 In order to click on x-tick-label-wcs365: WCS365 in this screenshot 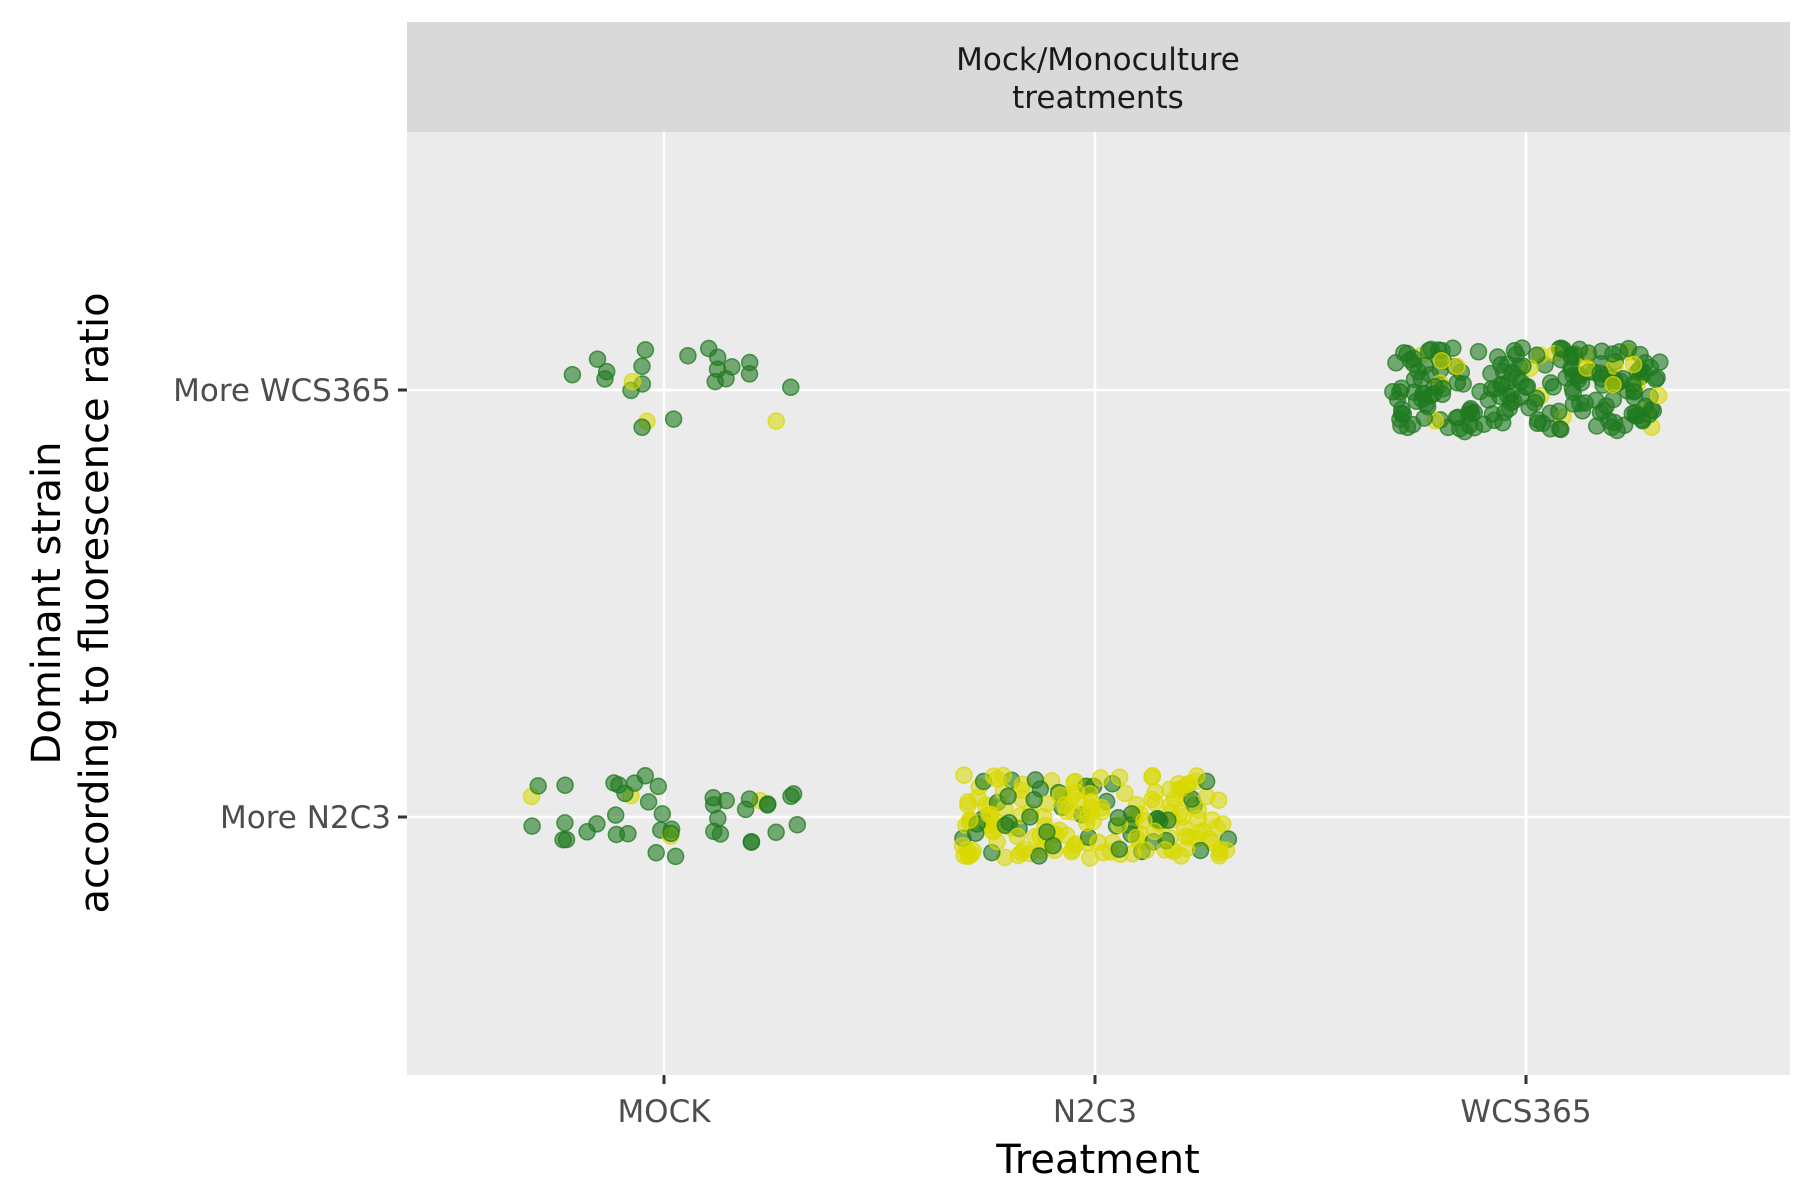, I will do `click(1525, 1112)`.